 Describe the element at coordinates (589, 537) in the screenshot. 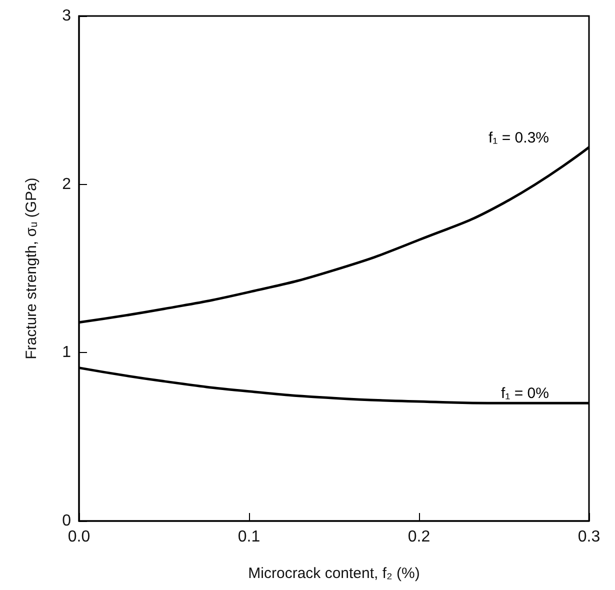

I see `x-tick-label: 0.3` at that location.